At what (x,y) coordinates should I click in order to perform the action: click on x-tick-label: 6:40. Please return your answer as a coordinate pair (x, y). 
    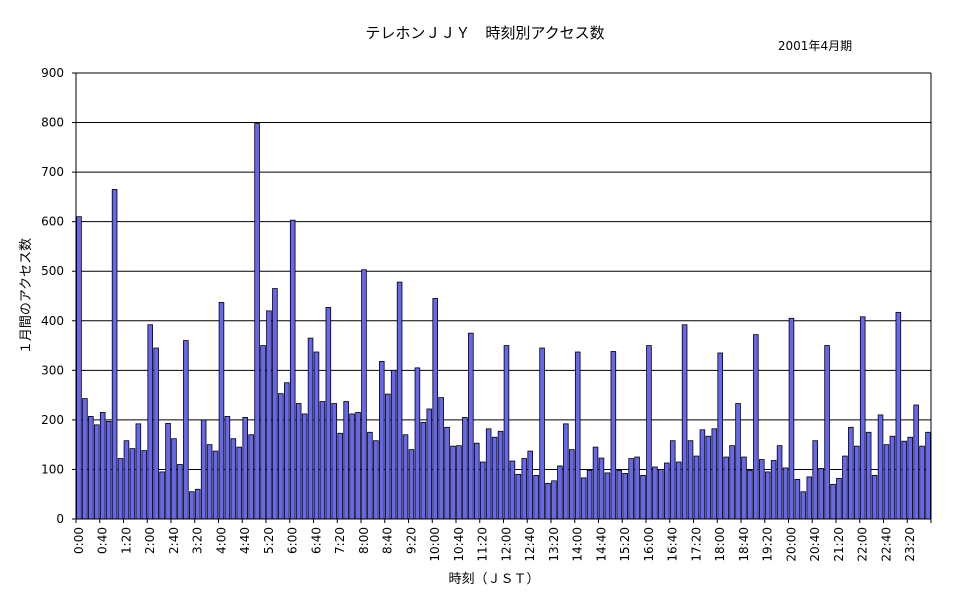
    Looking at the image, I should click on (316, 540).